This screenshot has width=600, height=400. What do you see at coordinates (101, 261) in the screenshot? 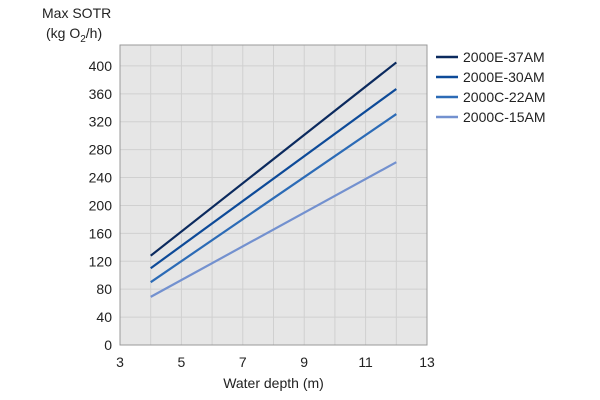
I see `y-tick-label: 120` at bounding box center [101, 261].